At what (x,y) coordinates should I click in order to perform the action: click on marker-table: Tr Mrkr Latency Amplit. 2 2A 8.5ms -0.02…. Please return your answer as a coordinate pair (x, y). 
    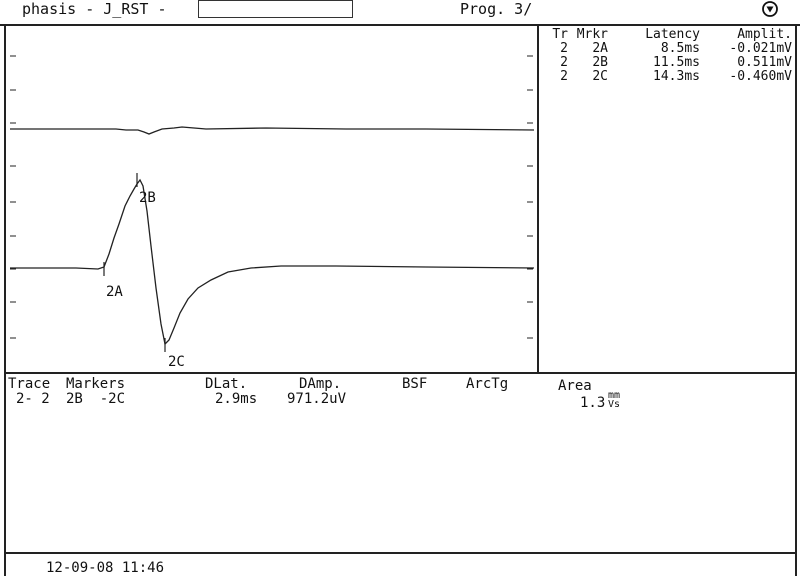
    Looking at the image, I should click on (667, 56).